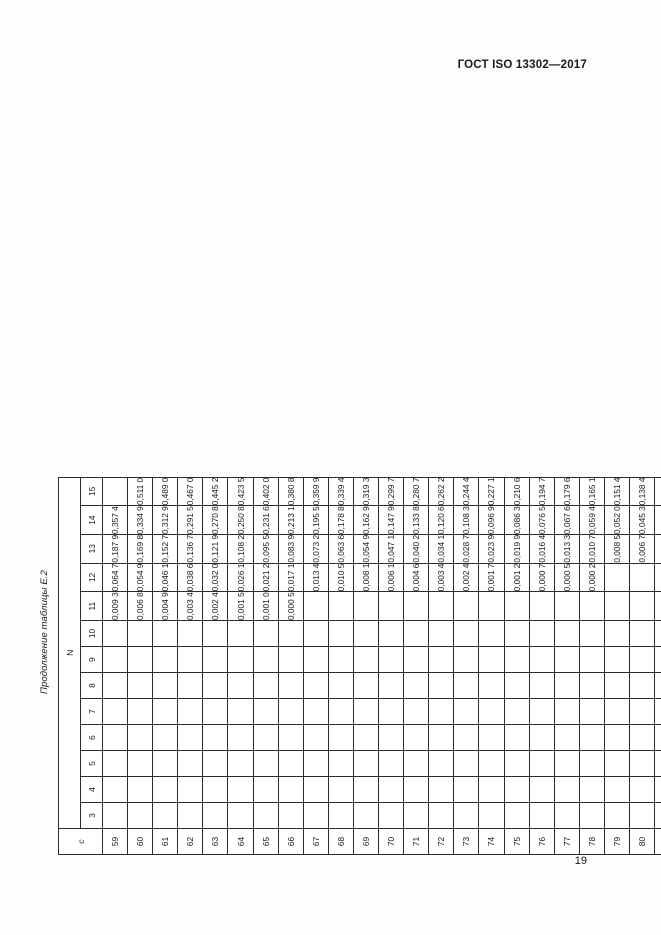 The width and height of the screenshot is (661, 935). What do you see at coordinates (657, 711) in the screenshot?
I see `cell-r81-c7` at bounding box center [657, 711].